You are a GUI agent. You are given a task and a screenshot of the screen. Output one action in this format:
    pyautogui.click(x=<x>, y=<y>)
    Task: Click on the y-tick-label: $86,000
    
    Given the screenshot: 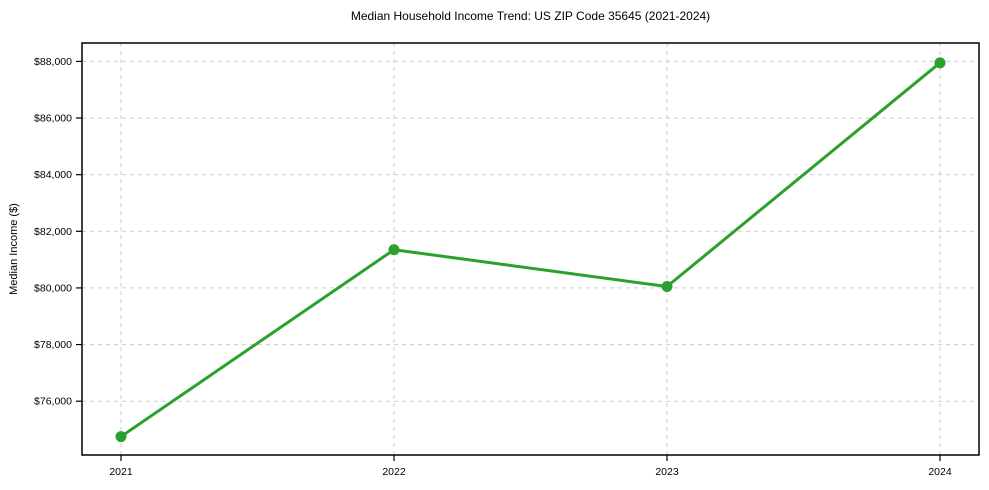 What is the action you would take?
    pyautogui.click(x=53, y=119)
    